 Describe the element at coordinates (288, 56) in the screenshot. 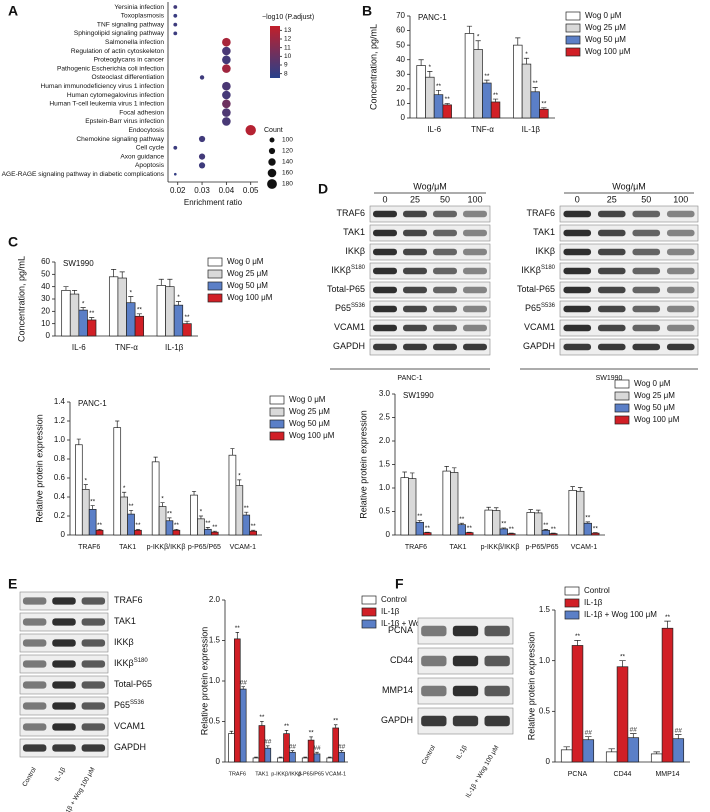

I see `colorbar-tick-label: 10` at that location.